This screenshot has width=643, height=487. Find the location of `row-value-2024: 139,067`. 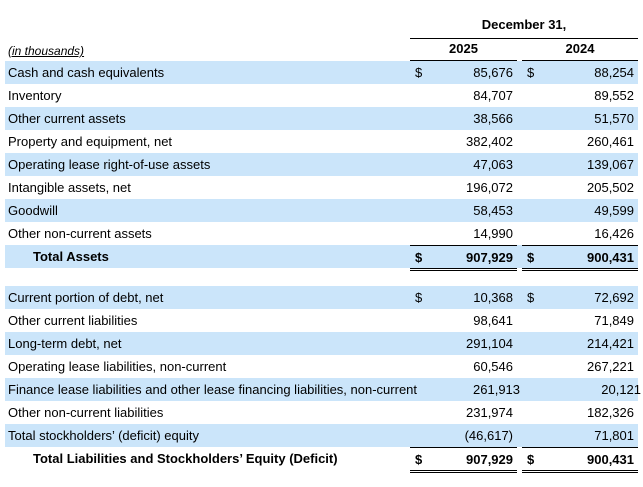

row-value-2024: 139,067 is located at coordinates (580, 164).